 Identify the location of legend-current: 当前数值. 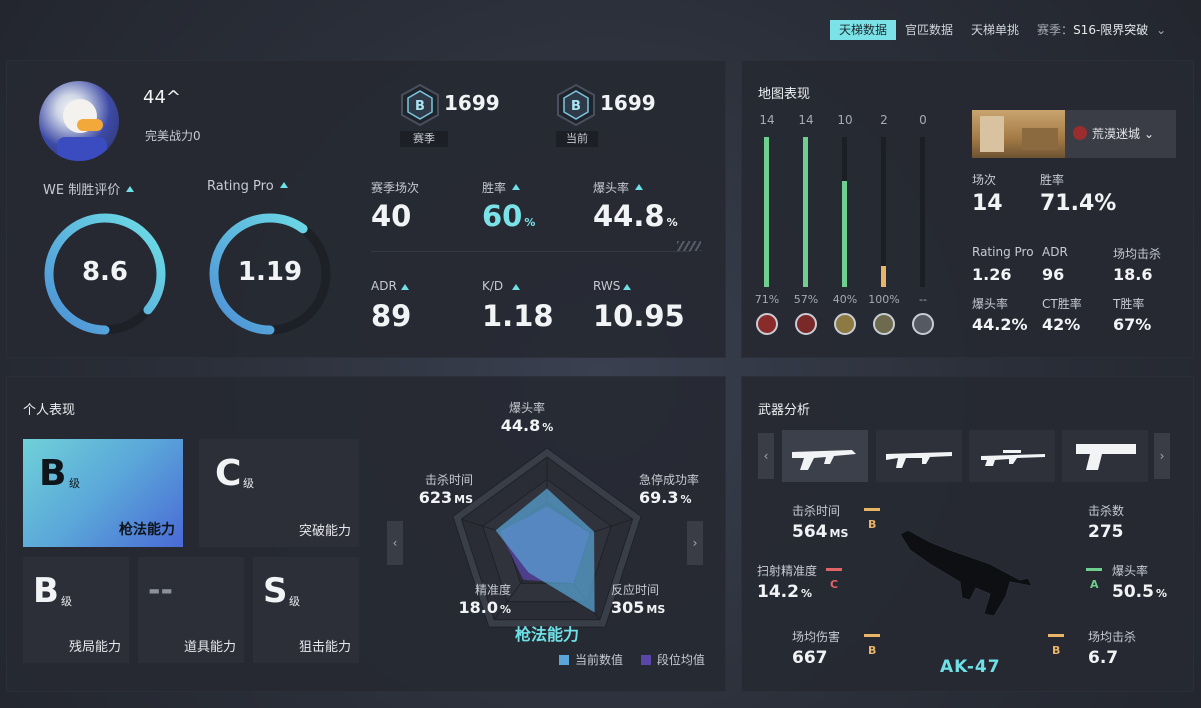
(599, 660).